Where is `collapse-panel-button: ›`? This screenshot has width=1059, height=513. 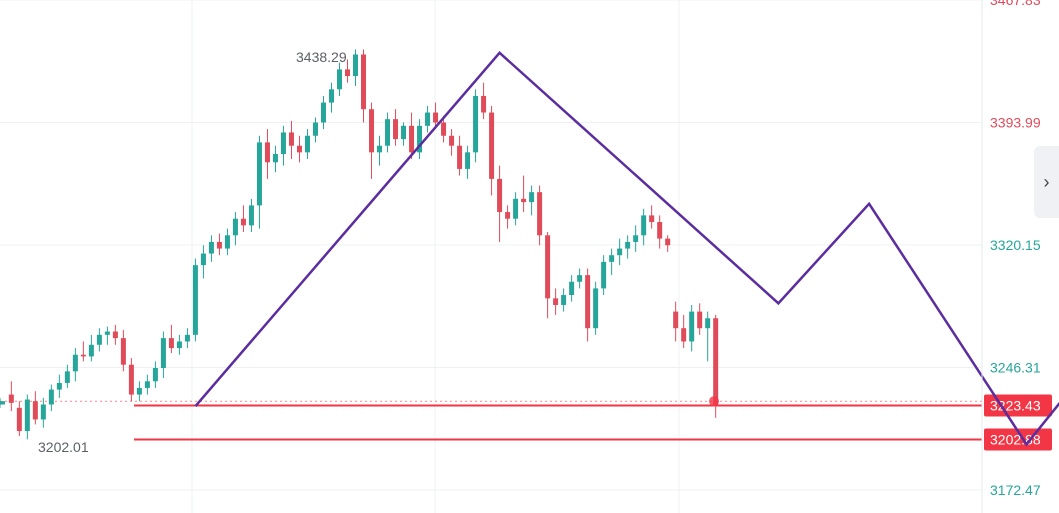
collapse-panel-button: › is located at coordinates (1046, 182).